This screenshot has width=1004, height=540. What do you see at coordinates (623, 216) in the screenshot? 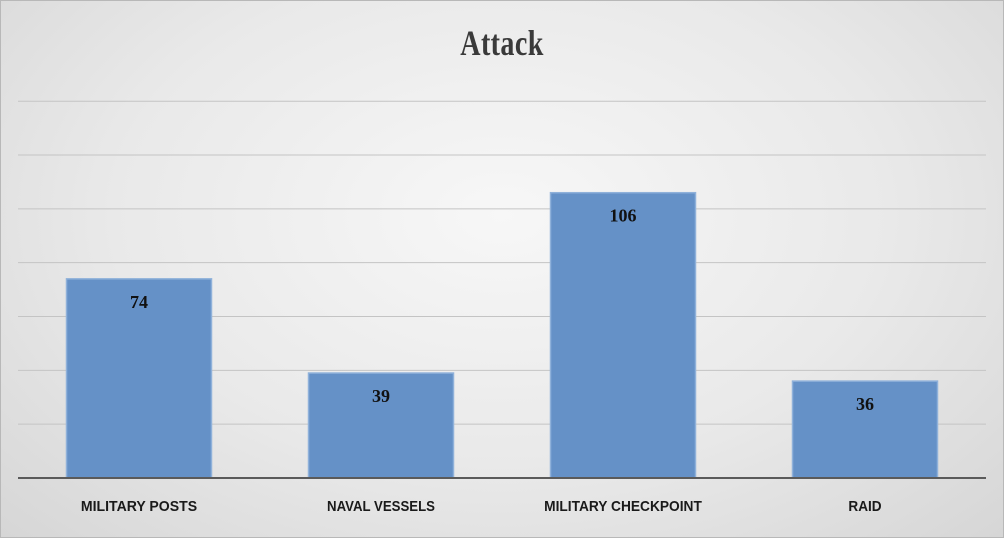
I see `data-label: 106` at bounding box center [623, 216].